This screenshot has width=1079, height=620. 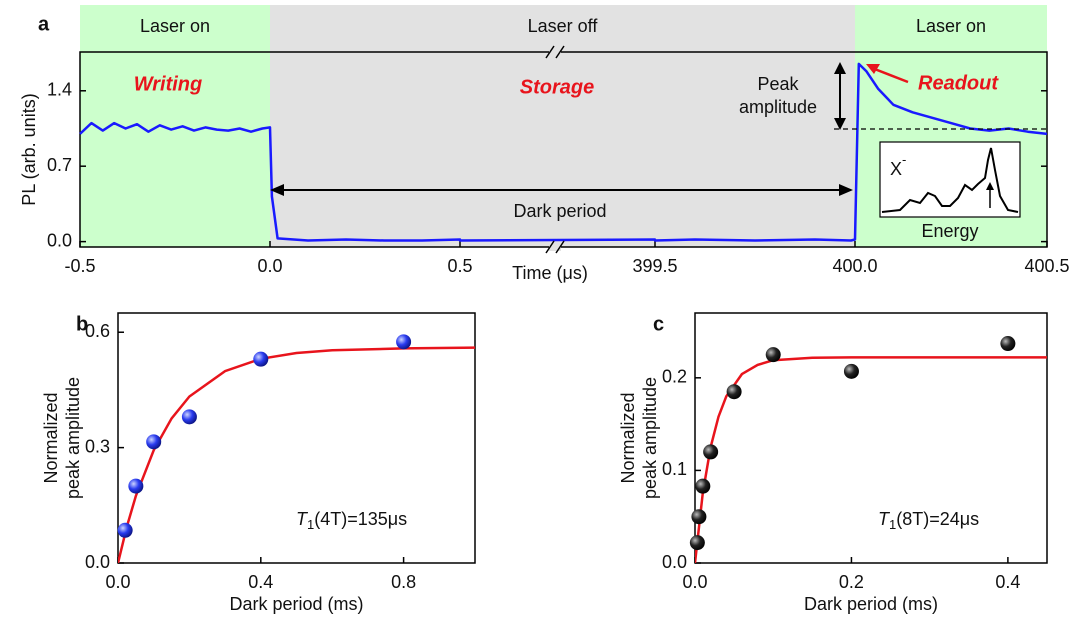 I want to click on x-tick-label: 0.8, so click(x=403, y=582).